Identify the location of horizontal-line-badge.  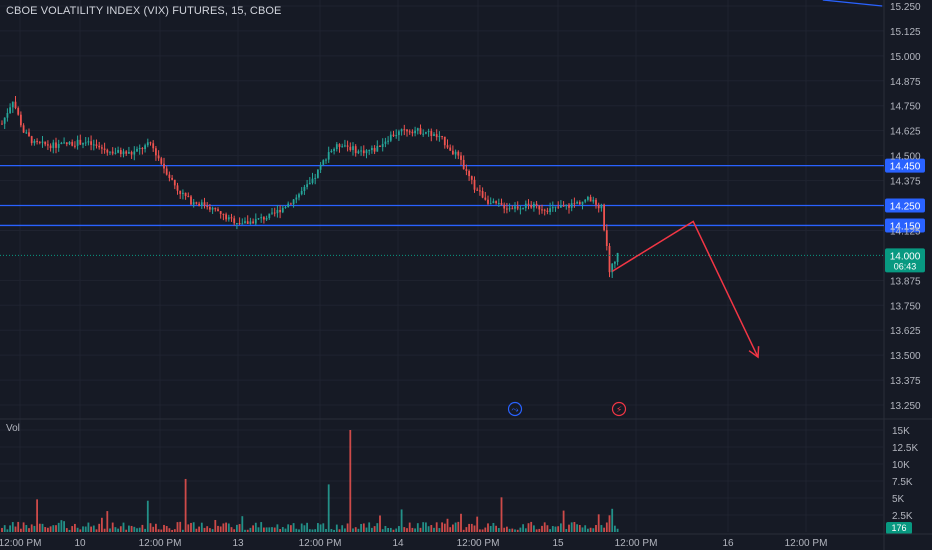
(905, 205).